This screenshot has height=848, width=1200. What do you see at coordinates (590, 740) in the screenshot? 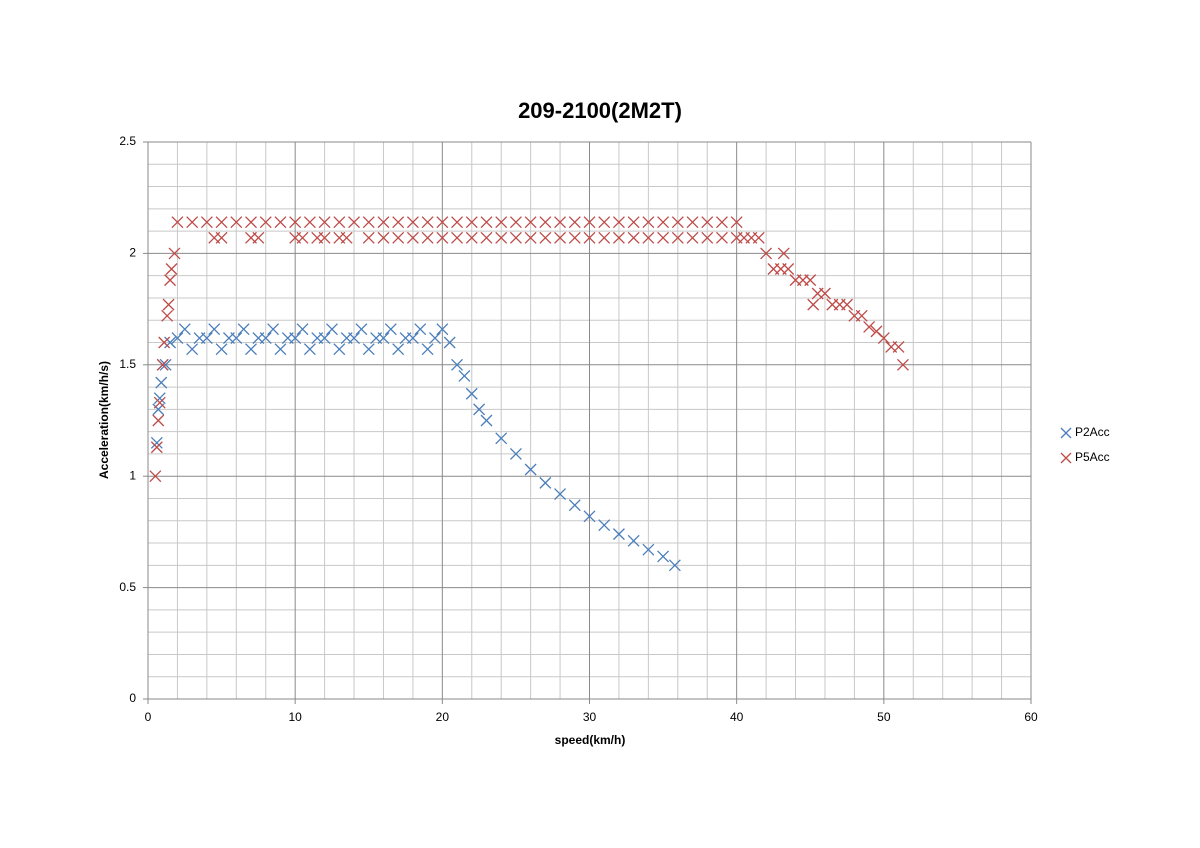
I see `x-axis-label: speed(km/h)` at bounding box center [590, 740].